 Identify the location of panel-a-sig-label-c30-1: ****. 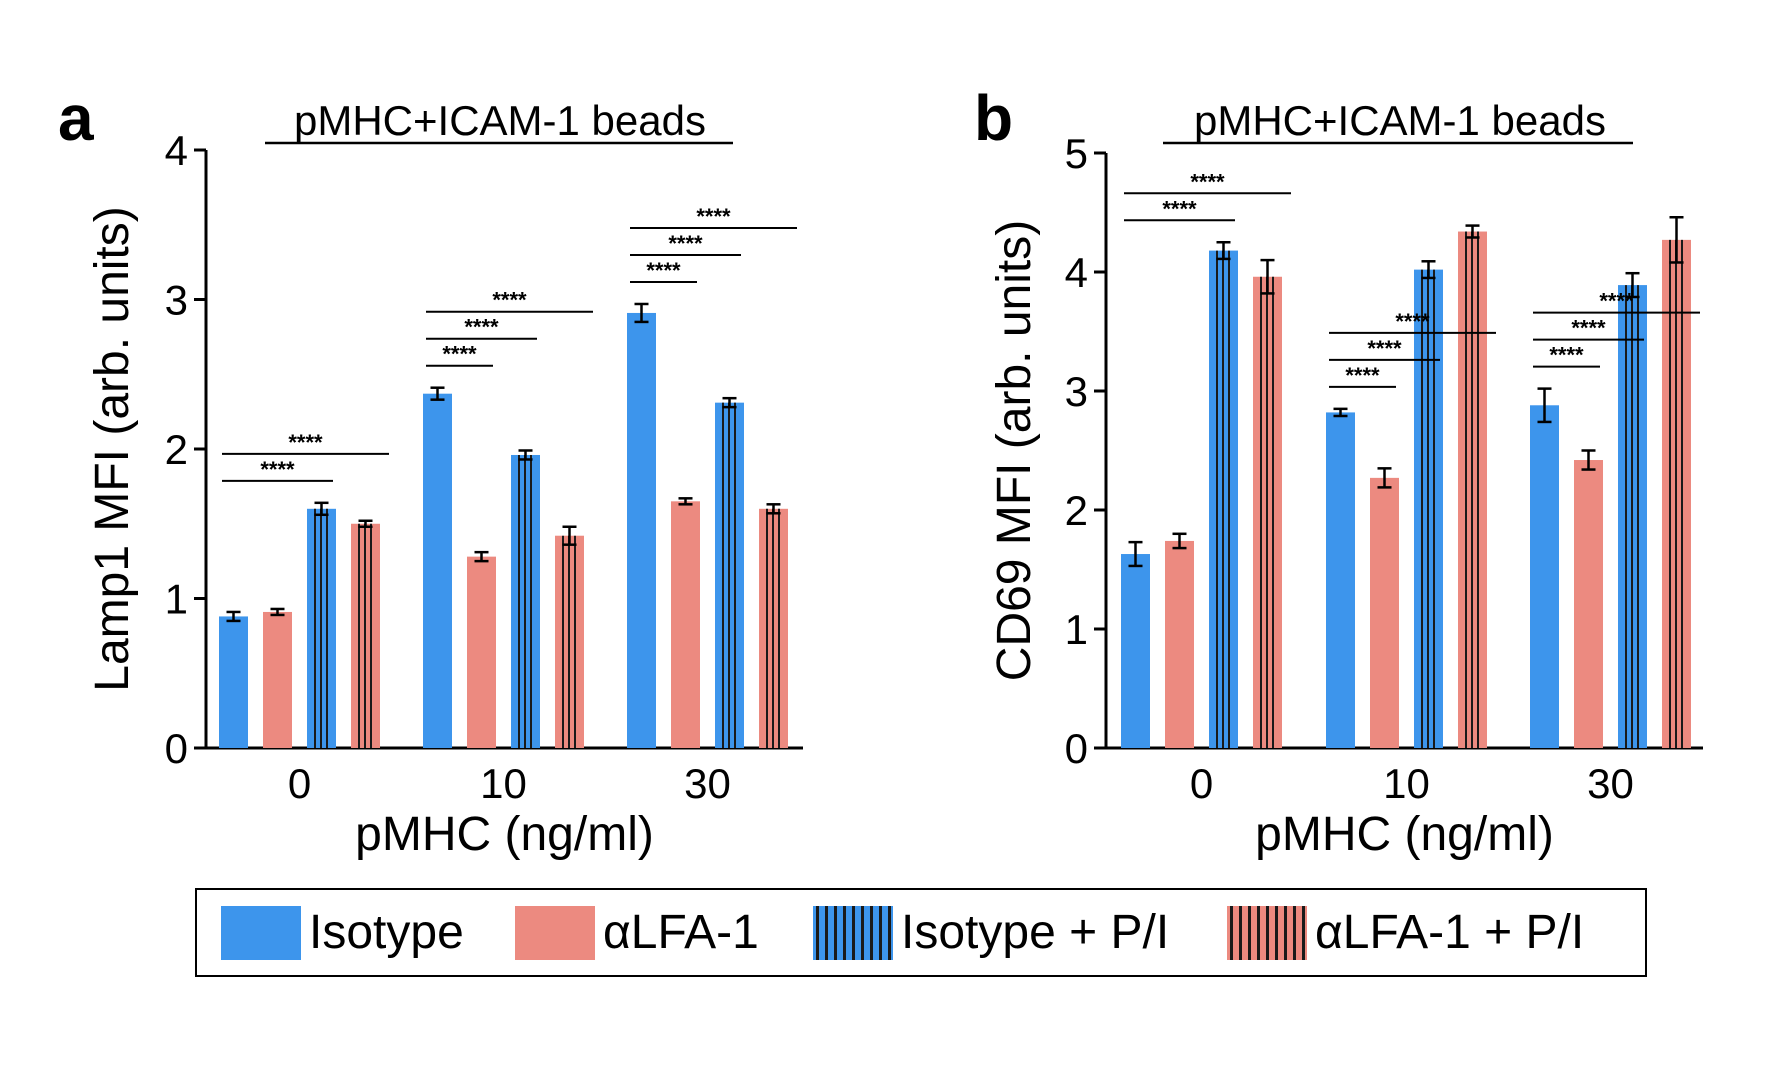
(685, 243).